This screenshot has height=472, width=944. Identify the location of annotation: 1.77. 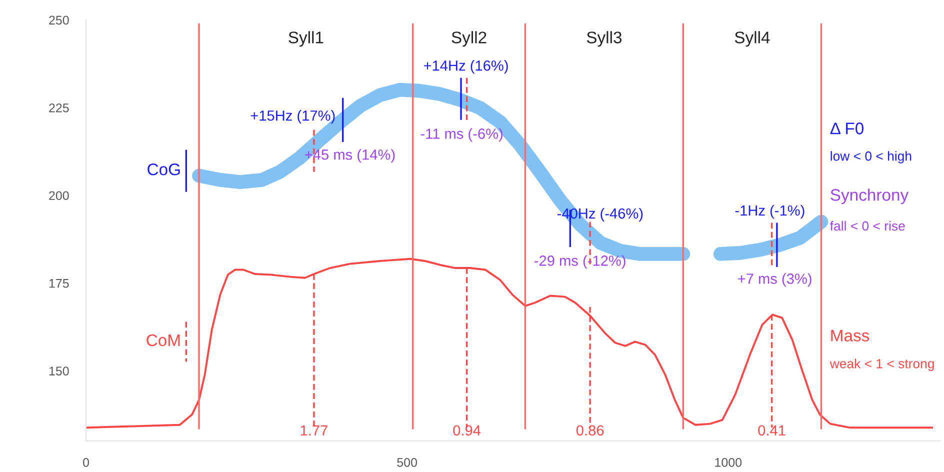
(314, 430).